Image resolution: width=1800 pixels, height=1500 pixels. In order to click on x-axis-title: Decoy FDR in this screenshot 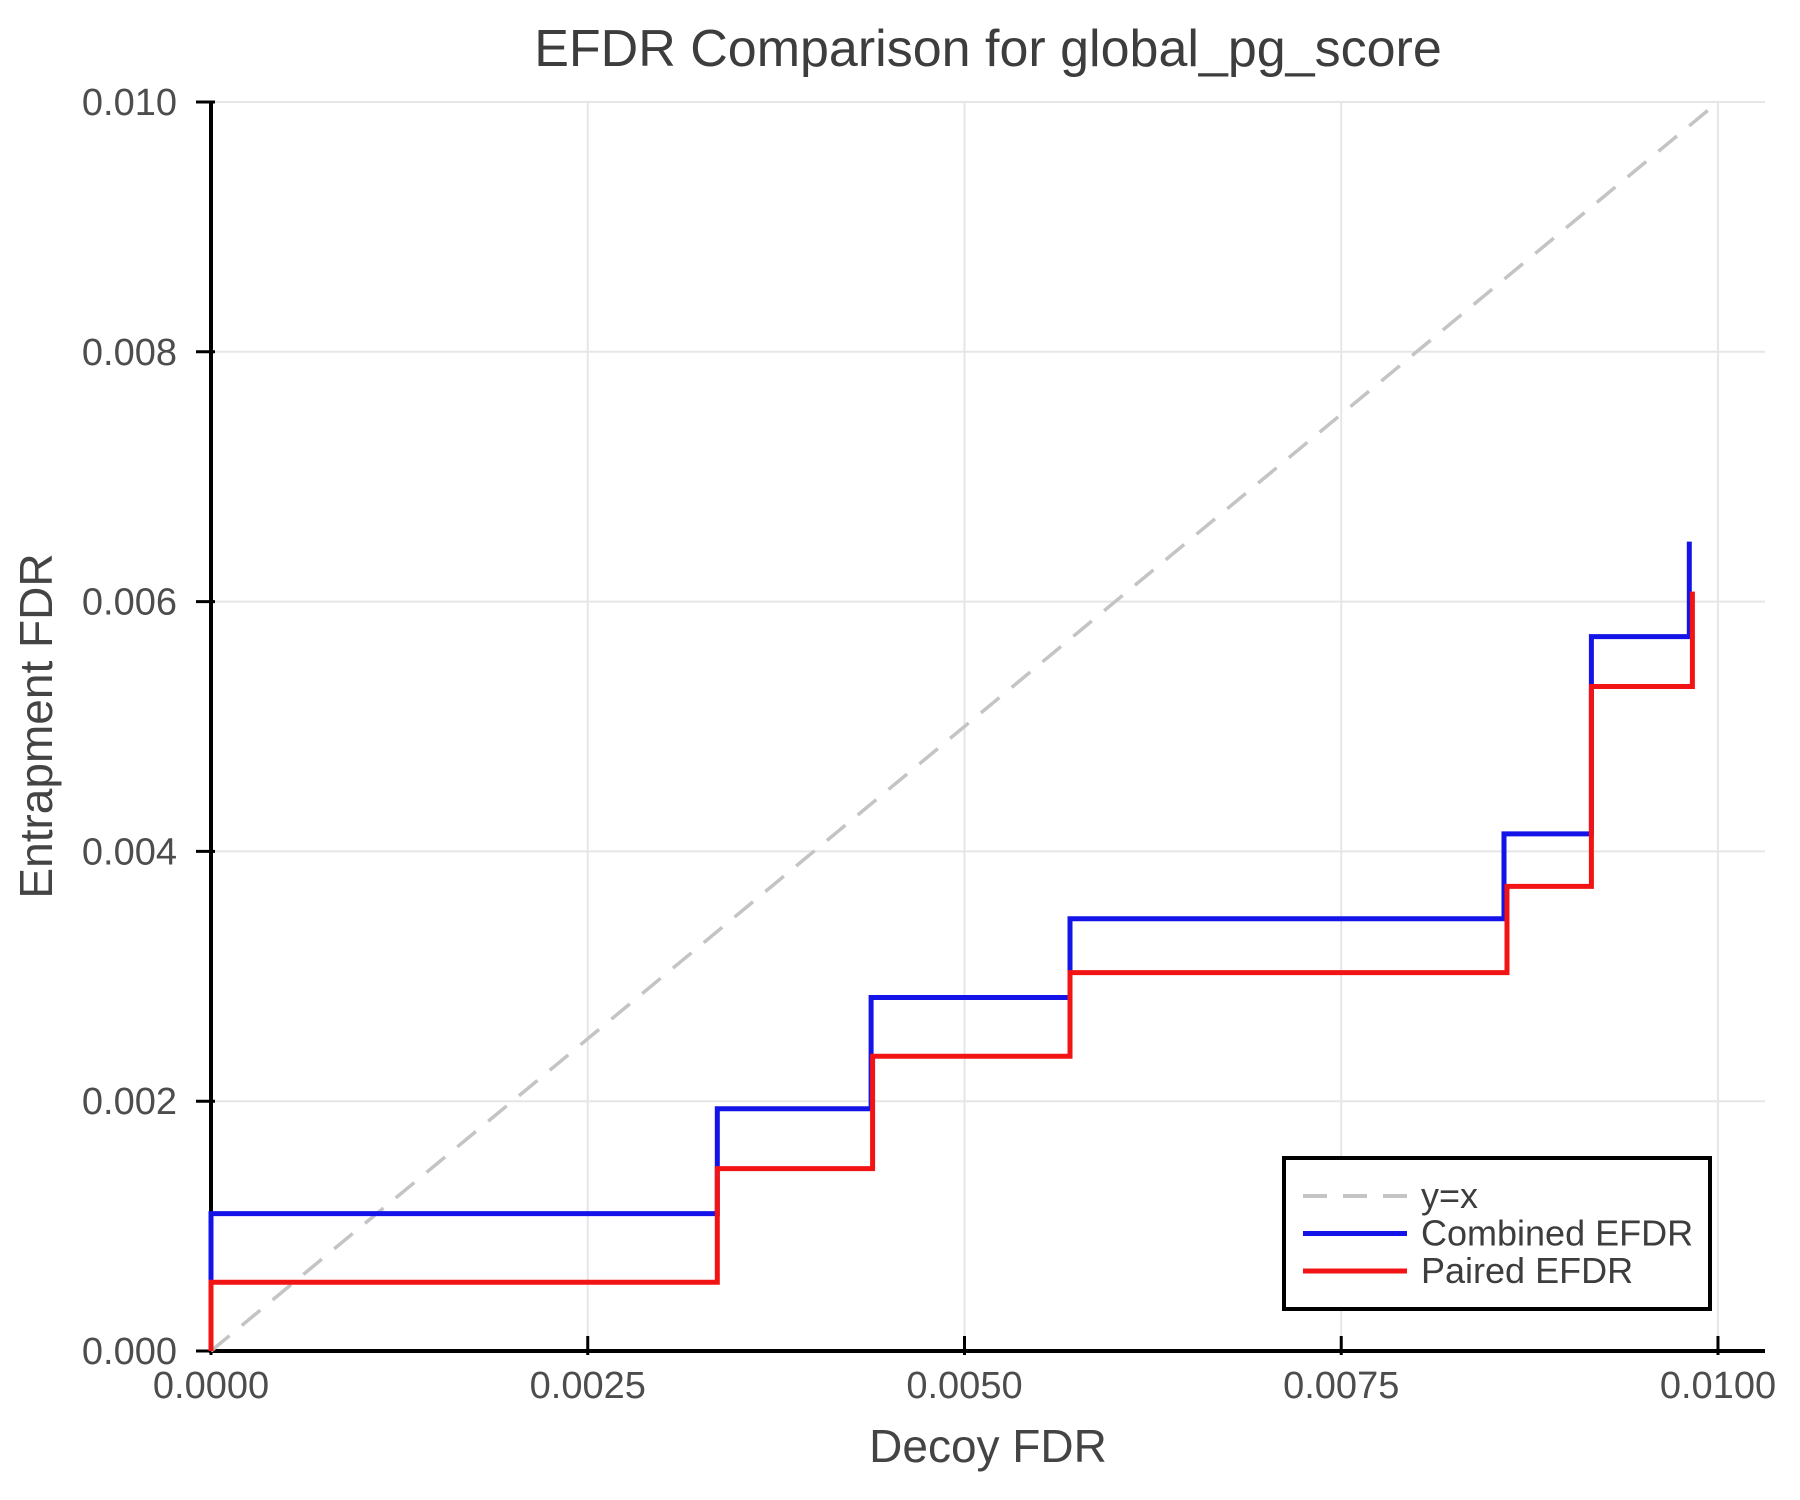, I will do `click(988, 1446)`.